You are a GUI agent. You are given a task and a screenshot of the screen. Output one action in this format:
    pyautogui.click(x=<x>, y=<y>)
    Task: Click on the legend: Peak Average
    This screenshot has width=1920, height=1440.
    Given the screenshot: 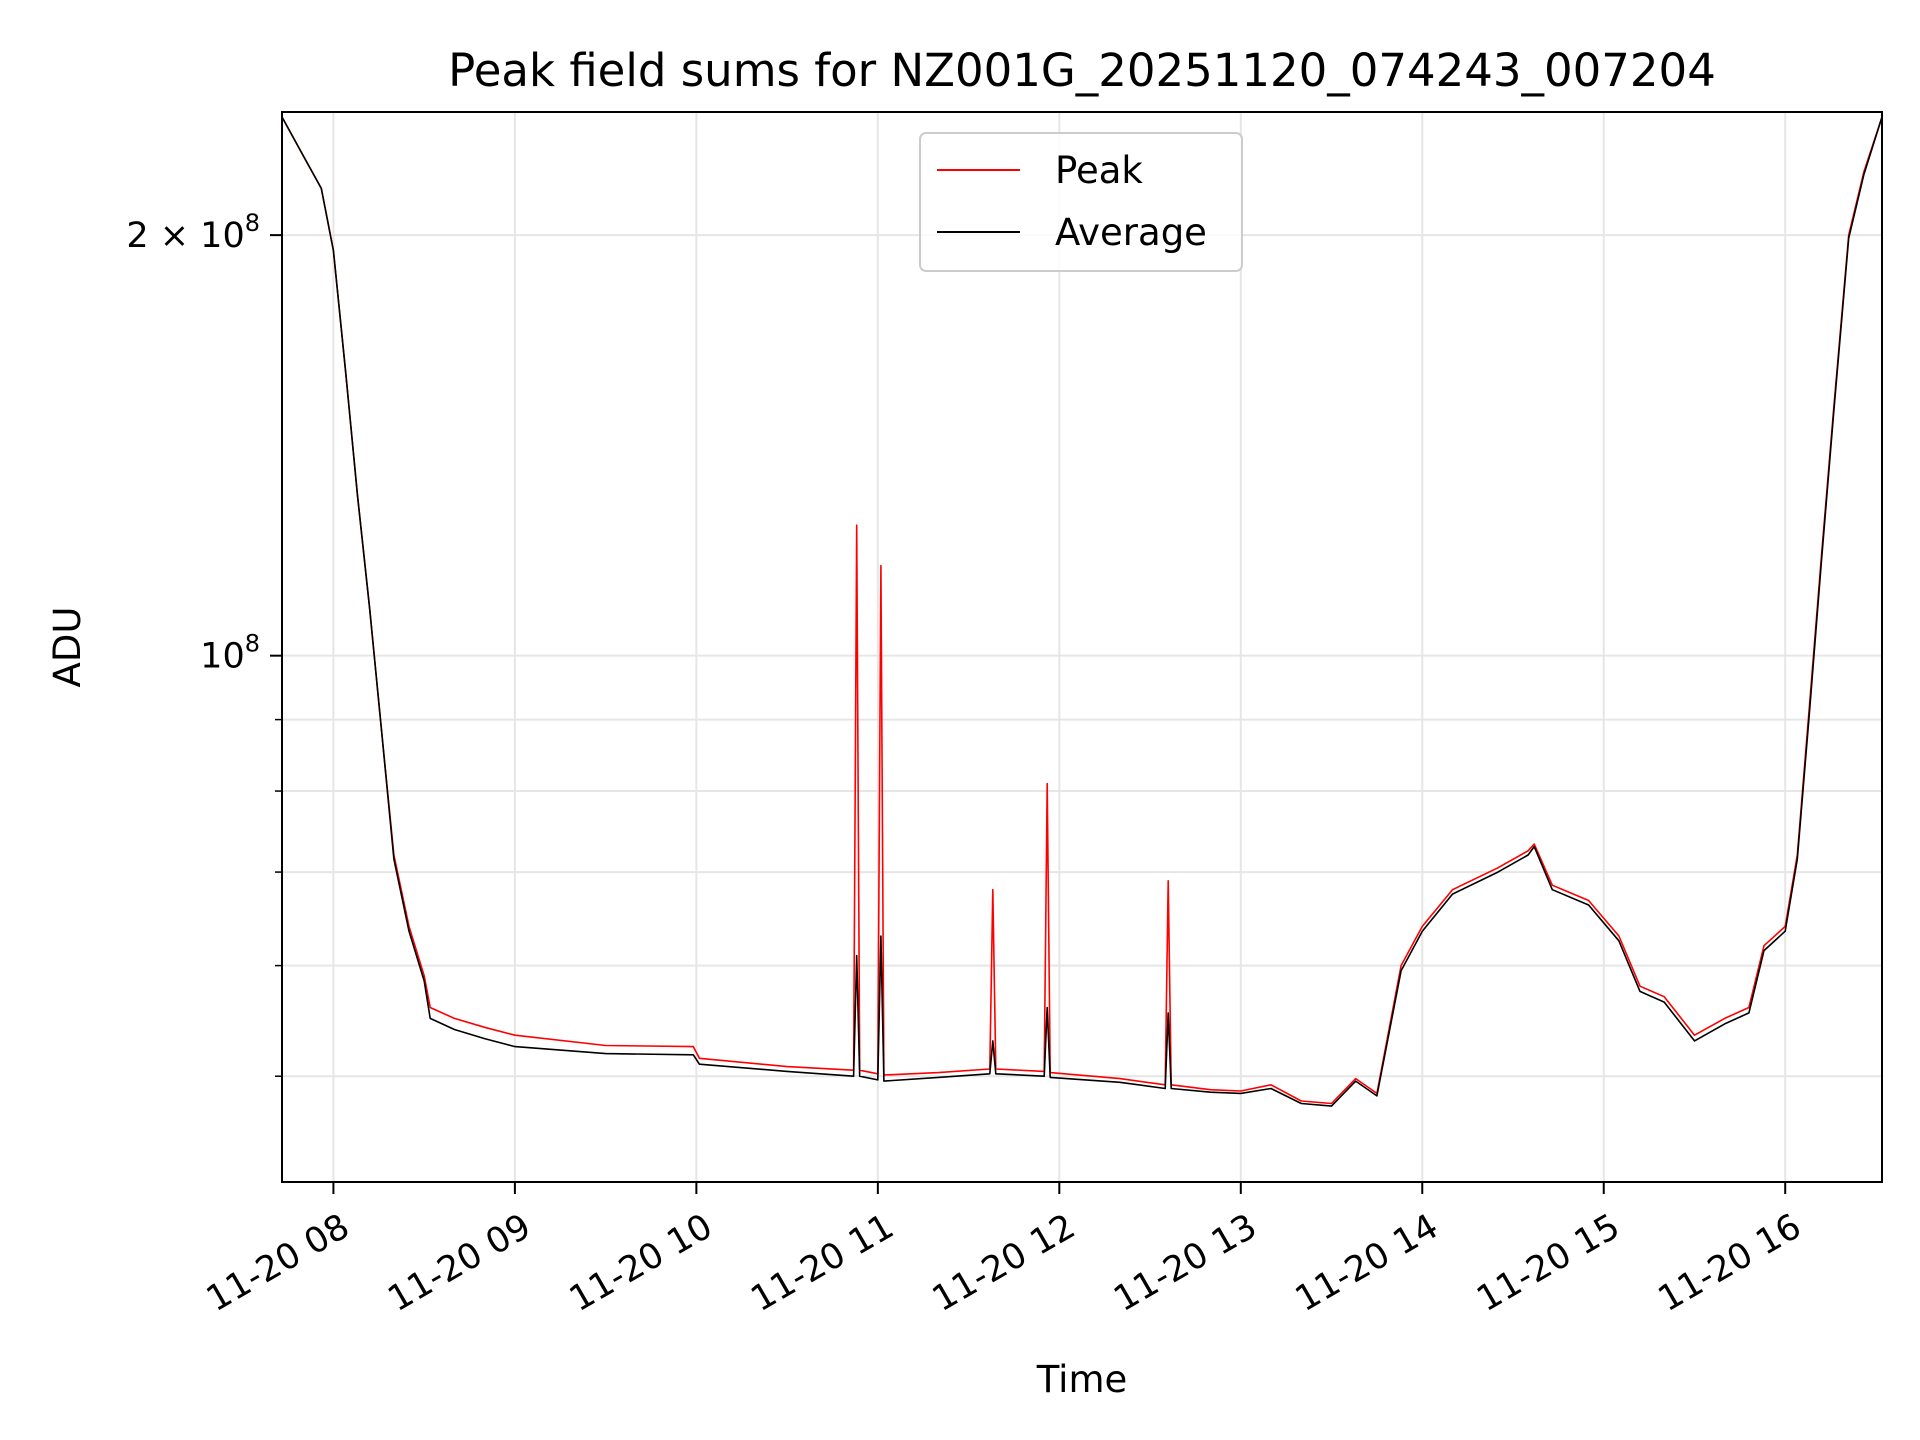 What is the action you would take?
    pyautogui.click(x=1081, y=202)
    